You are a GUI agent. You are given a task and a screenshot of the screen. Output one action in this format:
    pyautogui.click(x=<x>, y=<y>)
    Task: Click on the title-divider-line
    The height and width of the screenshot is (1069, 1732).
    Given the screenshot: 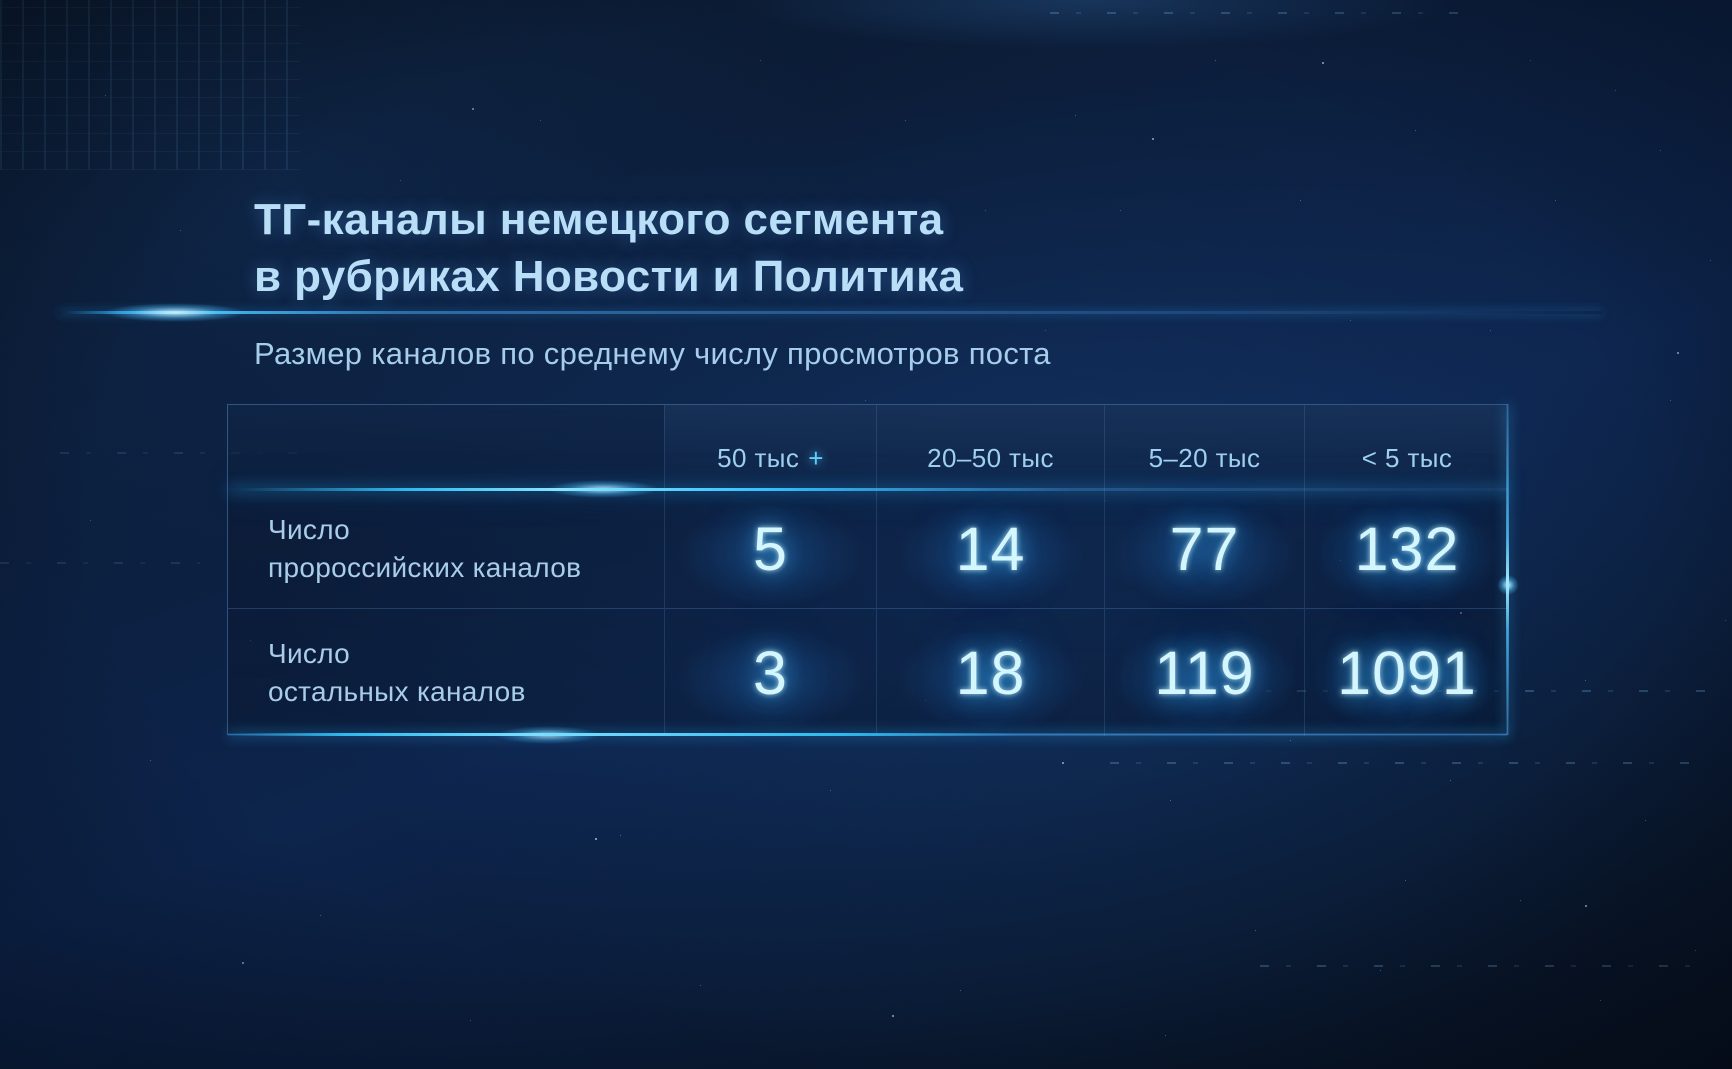 What is the action you would take?
    pyautogui.click(x=830, y=312)
    